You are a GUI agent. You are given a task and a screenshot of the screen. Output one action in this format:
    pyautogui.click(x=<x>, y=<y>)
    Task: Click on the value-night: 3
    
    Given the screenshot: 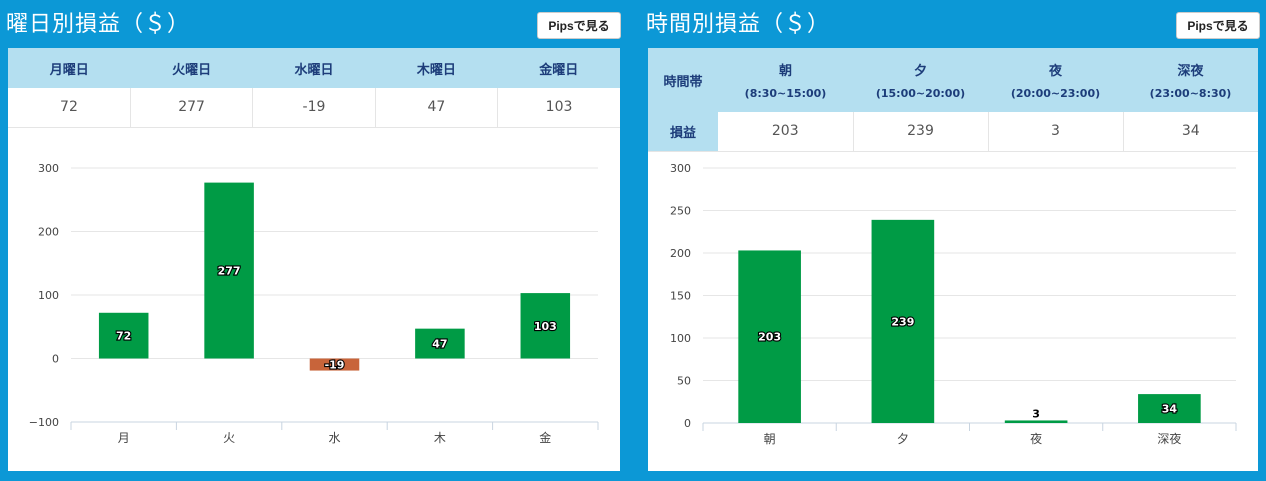 What is the action you would take?
    pyautogui.click(x=1056, y=132)
    